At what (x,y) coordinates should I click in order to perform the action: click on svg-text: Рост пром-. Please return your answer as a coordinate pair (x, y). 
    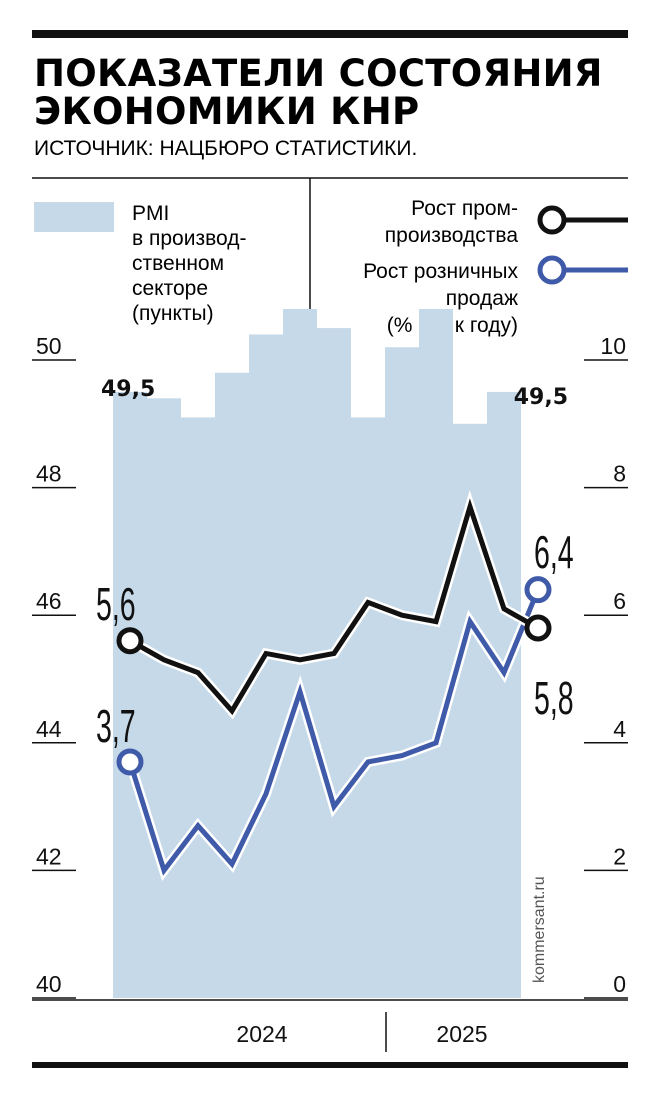
    Looking at the image, I should click on (464, 208).